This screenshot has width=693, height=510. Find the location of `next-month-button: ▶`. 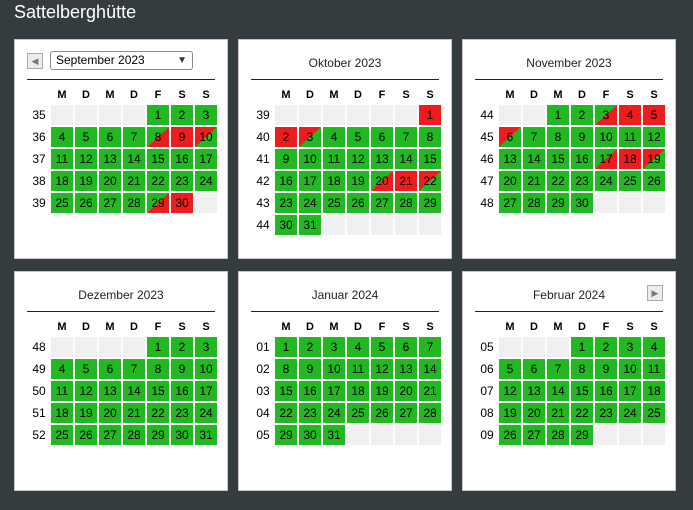

next-month-button: ▶ is located at coordinates (655, 293).